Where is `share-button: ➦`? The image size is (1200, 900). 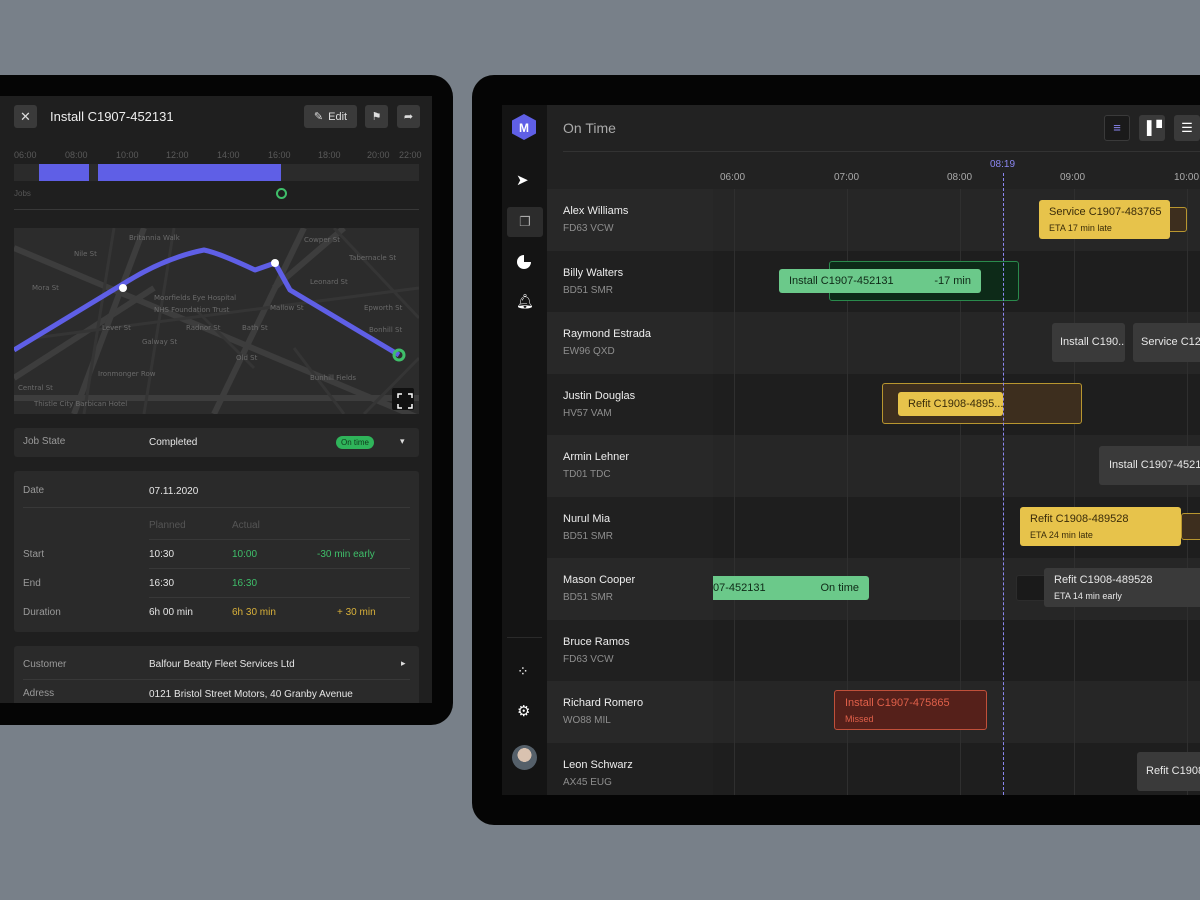
share-button: ➦ is located at coordinates (408, 116).